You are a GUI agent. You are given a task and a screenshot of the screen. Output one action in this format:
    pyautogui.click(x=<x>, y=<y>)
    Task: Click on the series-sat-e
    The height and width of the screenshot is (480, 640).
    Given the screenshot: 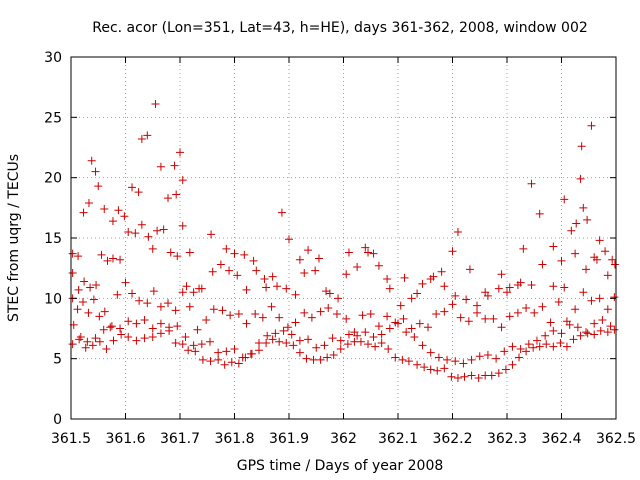 What is the action you would take?
    pyautogui.click(x=342, y=342)
    